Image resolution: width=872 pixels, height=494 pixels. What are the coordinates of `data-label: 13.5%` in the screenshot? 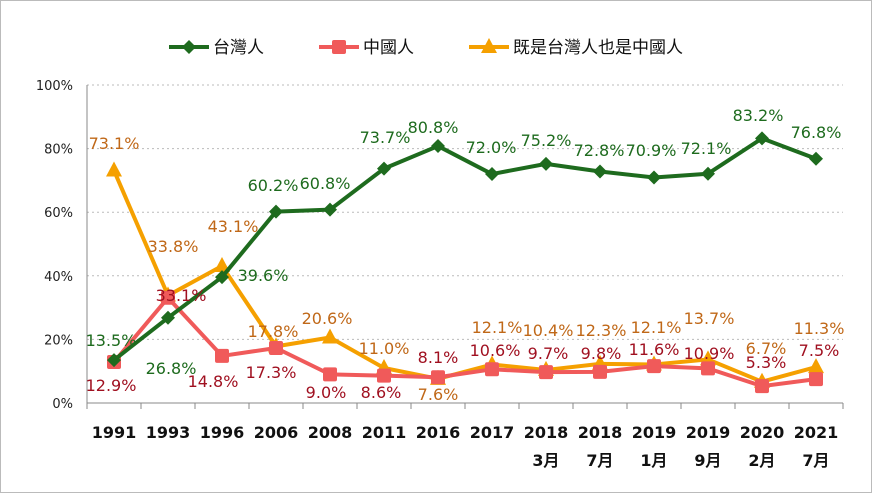 It's located at (111, 340).